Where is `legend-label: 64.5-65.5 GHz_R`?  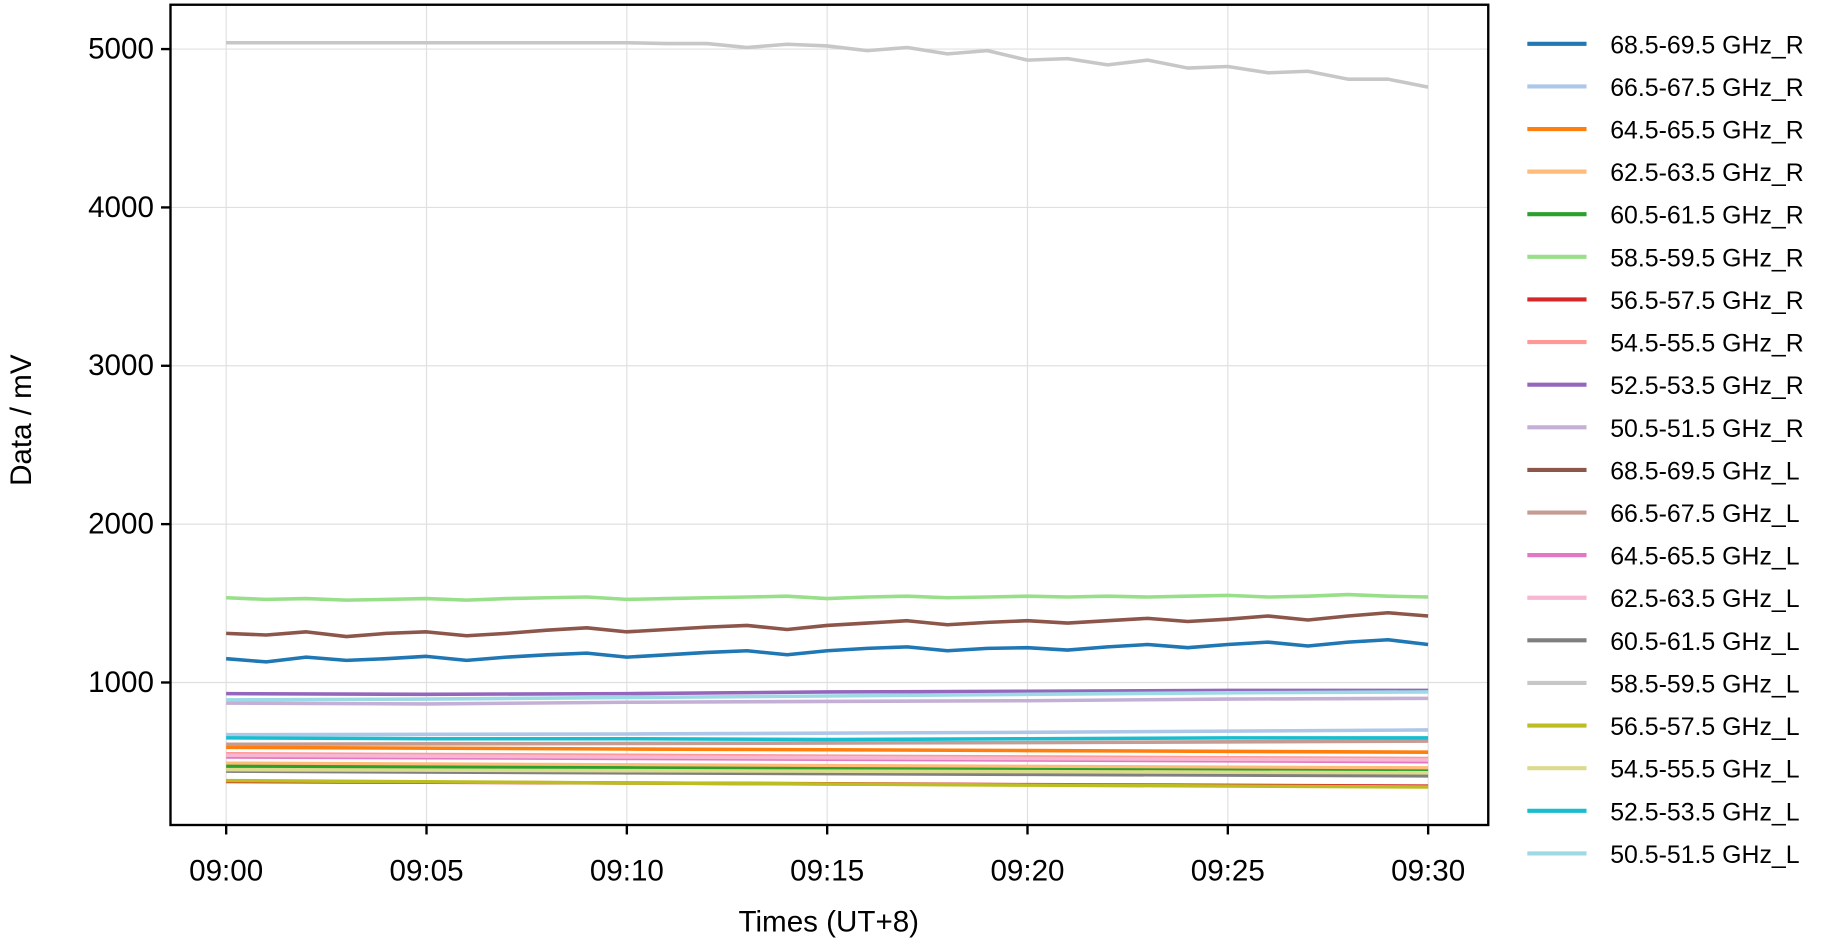
legend-label: 64.5-65.5 GHz_R is located at coordinates (1706, 130).